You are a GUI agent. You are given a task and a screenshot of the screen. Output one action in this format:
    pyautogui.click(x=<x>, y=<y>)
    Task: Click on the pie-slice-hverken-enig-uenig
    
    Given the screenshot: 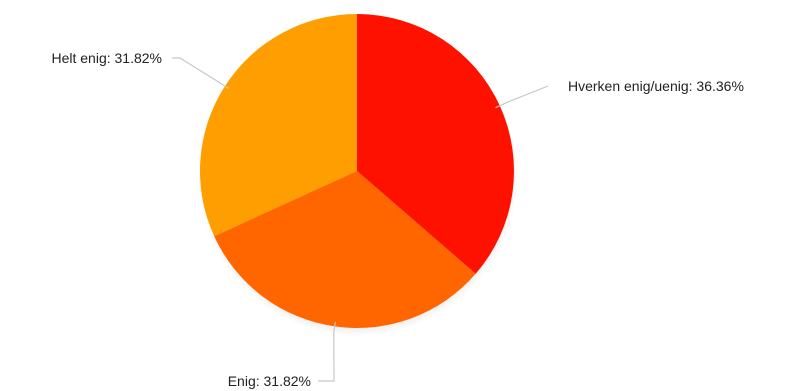 What is the action you would take?
    pyautogui.click(x=435, y=144)
    